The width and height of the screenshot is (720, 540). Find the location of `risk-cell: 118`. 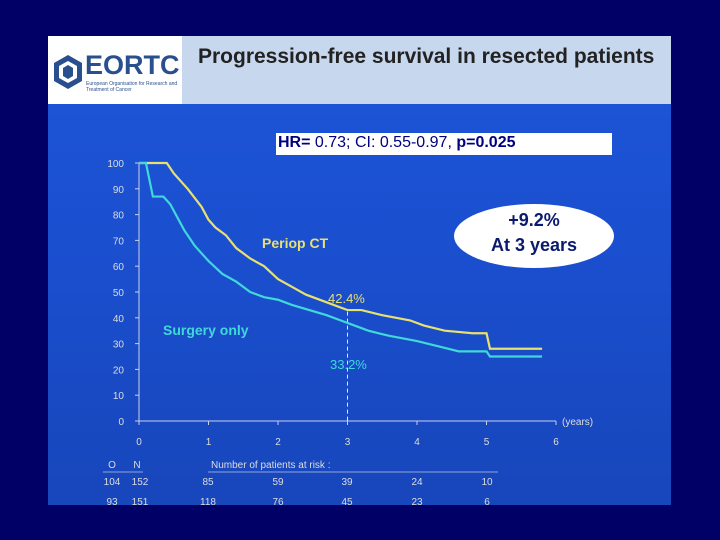

risk-cell: 118 is located at coordinates (208, 501).